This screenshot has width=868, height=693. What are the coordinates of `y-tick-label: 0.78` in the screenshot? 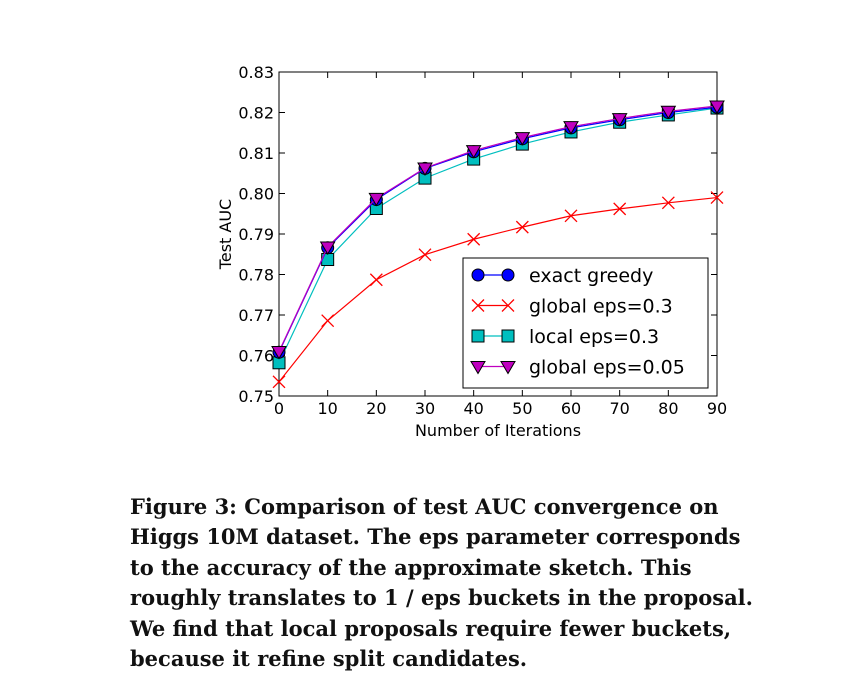 It's located at (256, 275).